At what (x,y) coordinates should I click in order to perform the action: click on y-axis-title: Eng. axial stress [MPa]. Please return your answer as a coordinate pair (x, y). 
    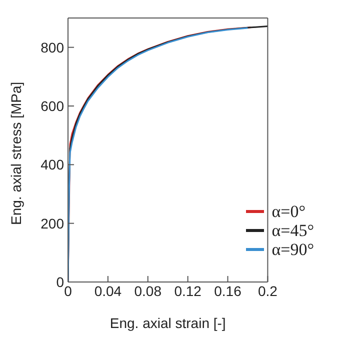
    Looking at the image, I should click on (16, 153).